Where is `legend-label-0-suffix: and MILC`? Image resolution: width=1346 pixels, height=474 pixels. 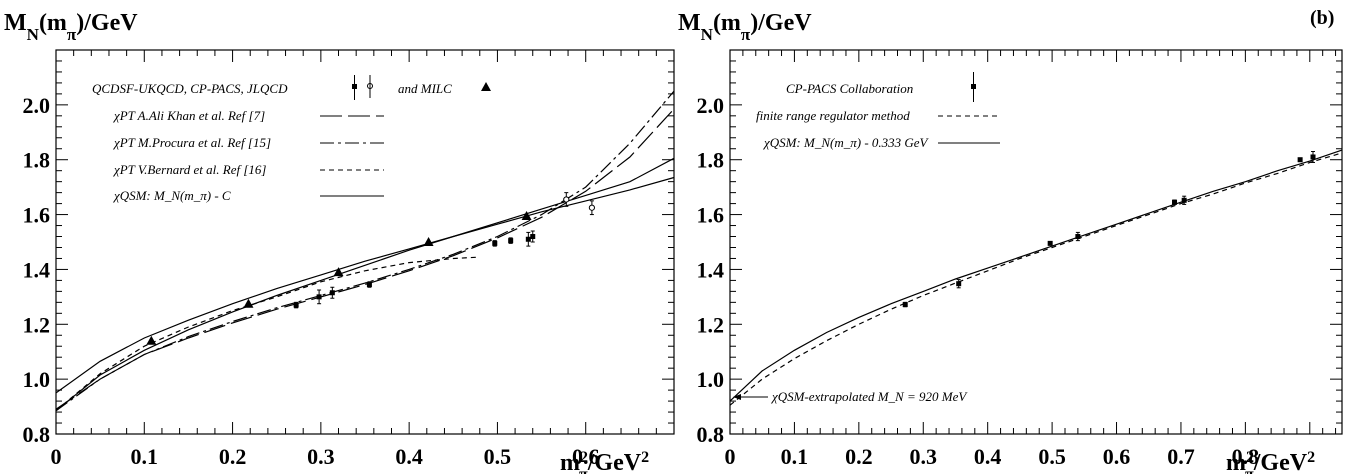
legend-label-0-suffix: and MILC is located at coordinates (425, 88).